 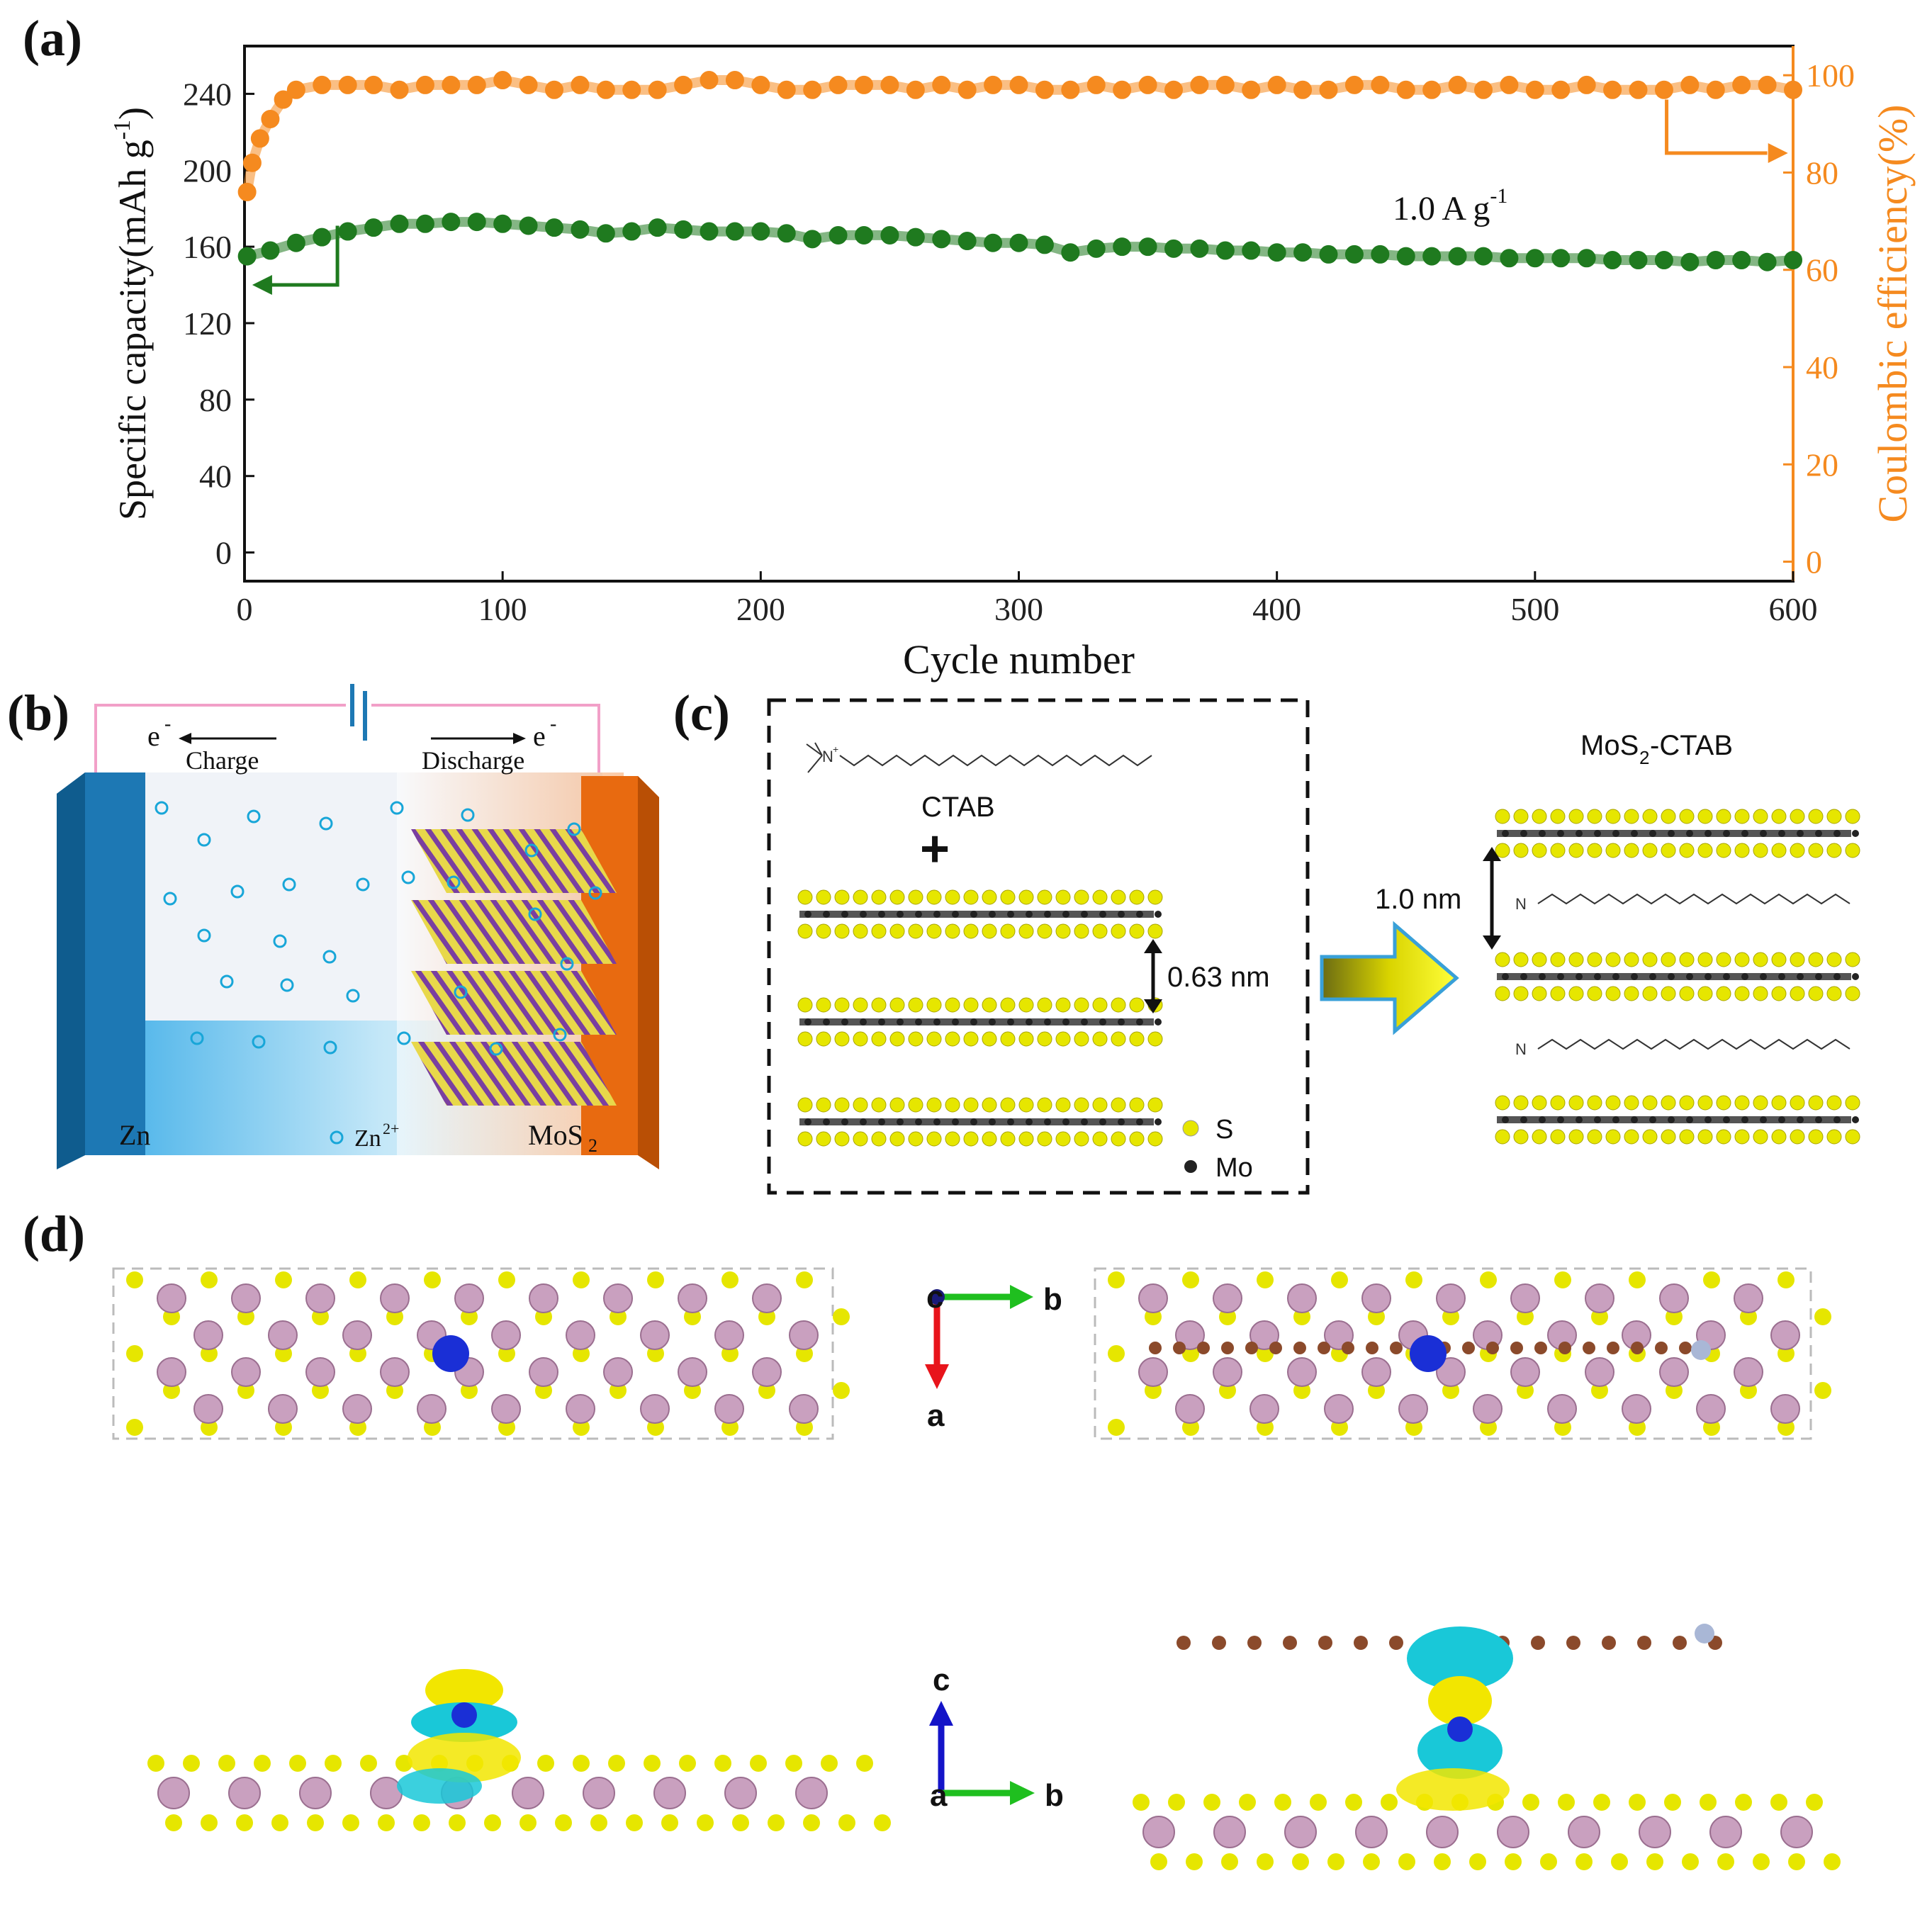 I want to click on capacity-axis-arrowhead, so click(x=262, y=285).